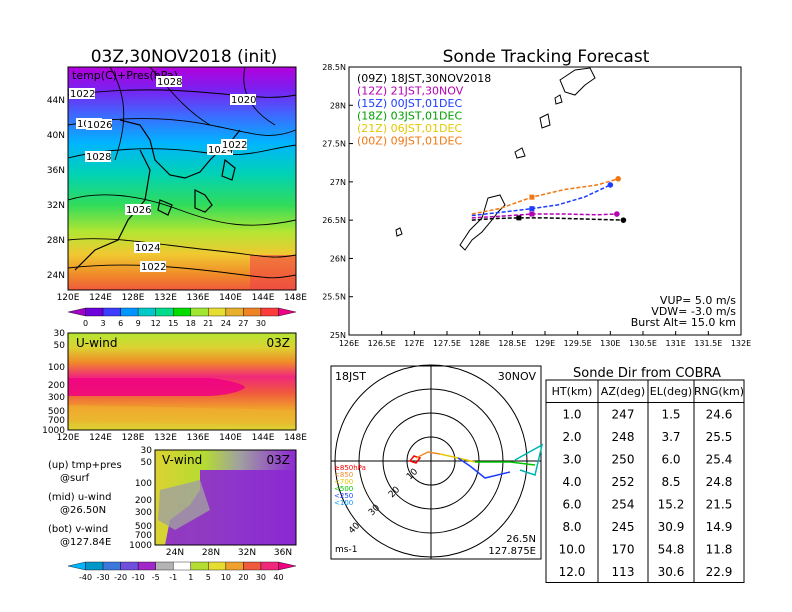  What do you see at coordinates (671, 572) in the screenshot?
I see `table-cell: 30.6` at bounding box center [671, 572].